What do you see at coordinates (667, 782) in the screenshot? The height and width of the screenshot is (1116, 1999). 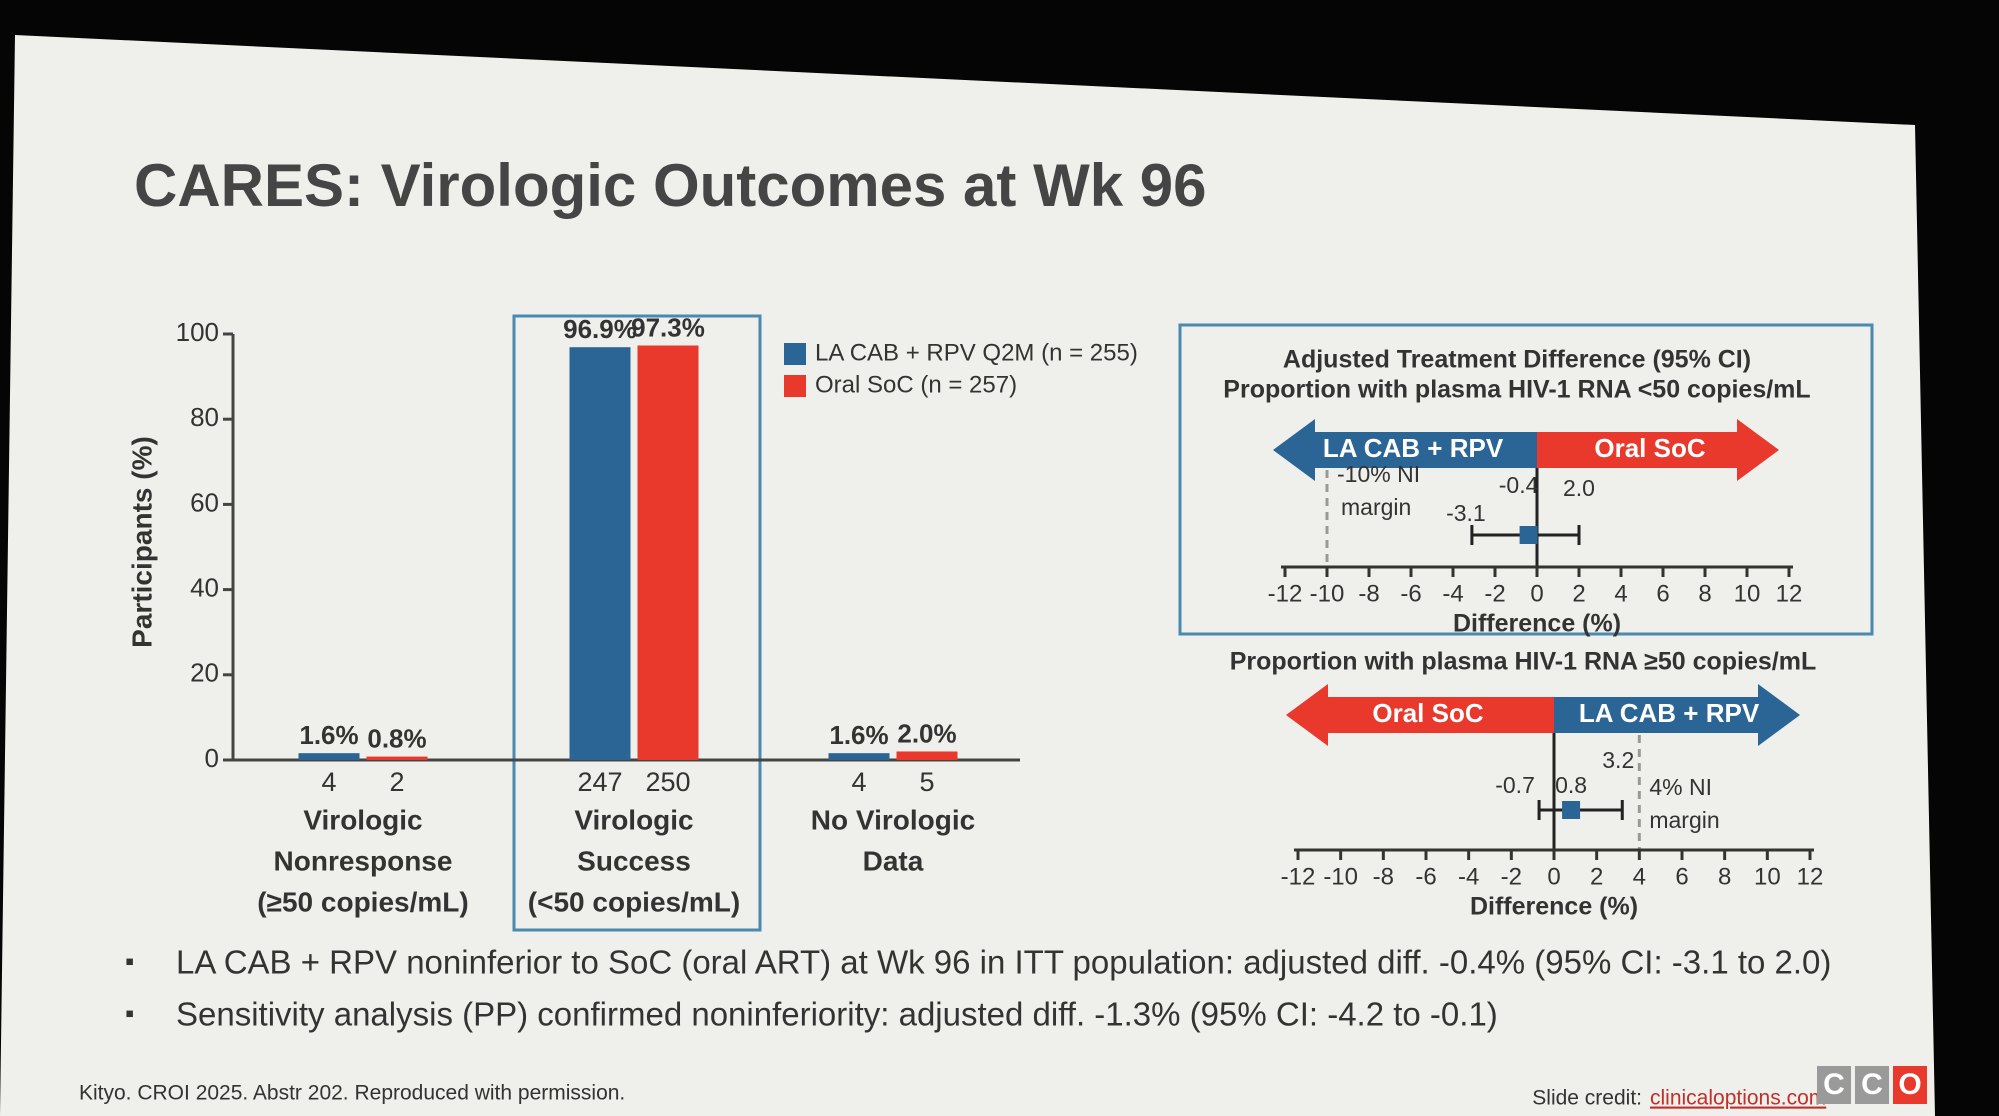 I see `count-label: 250` at bounding box center [667, 782].